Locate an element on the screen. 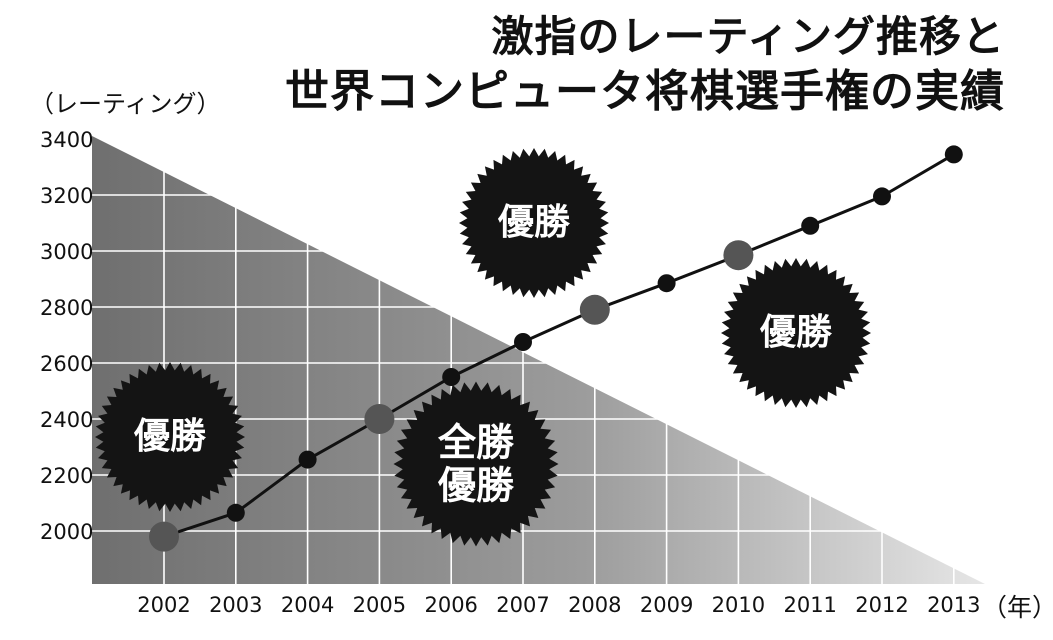 The width and height of the screenshot is (1053, 640). x-tick-label: 2002 is located at coordinates (163, 605).